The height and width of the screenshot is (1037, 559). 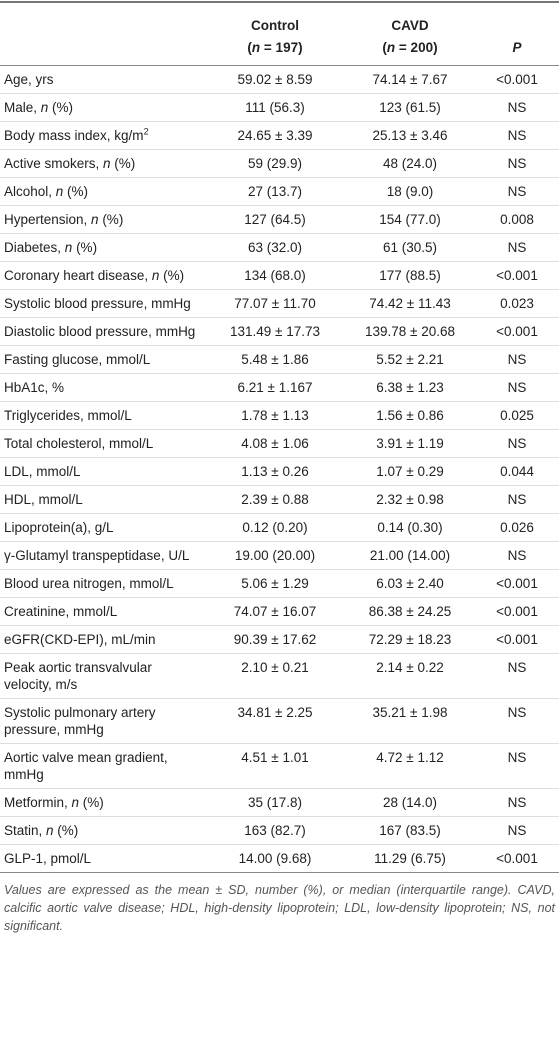 I want to click on cell-cavd: 1.56 ± 0.86, so click(x=410, y=415).